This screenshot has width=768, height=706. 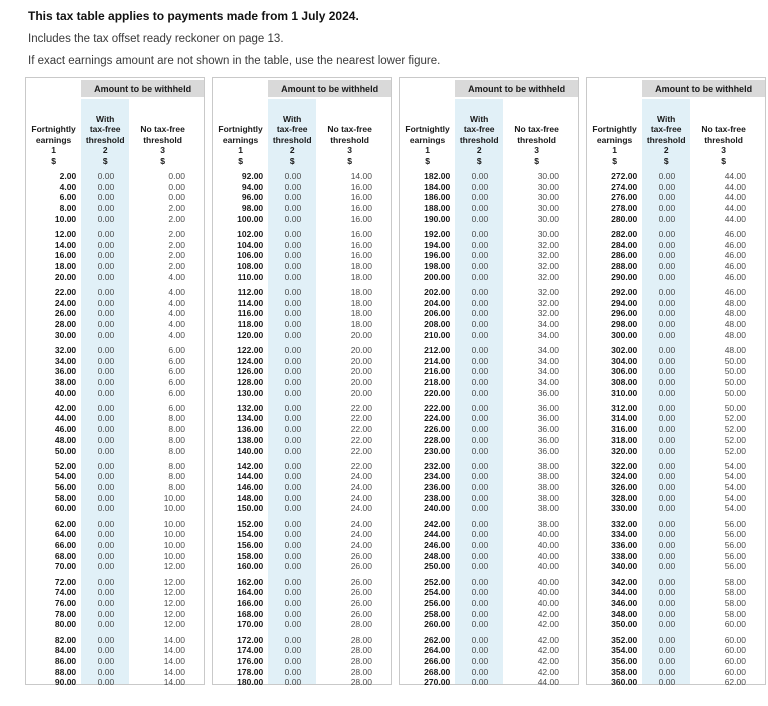 What do you see at coordinates (548, 581) in the screenshot?
I see `no-threshold-cell: 40.00` at bounding box center [548, 581].